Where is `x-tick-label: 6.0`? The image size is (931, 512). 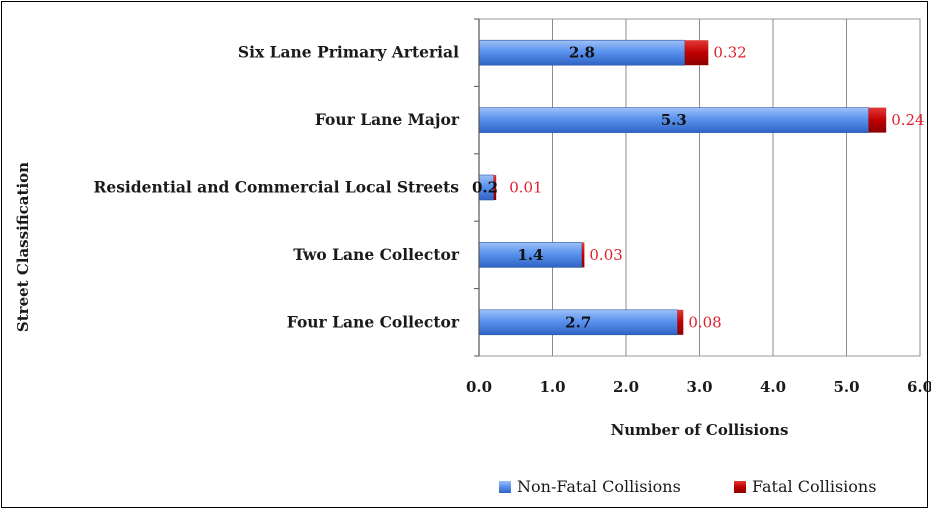
x-tick-label: 6.0 is located at coordinates (919, 387).